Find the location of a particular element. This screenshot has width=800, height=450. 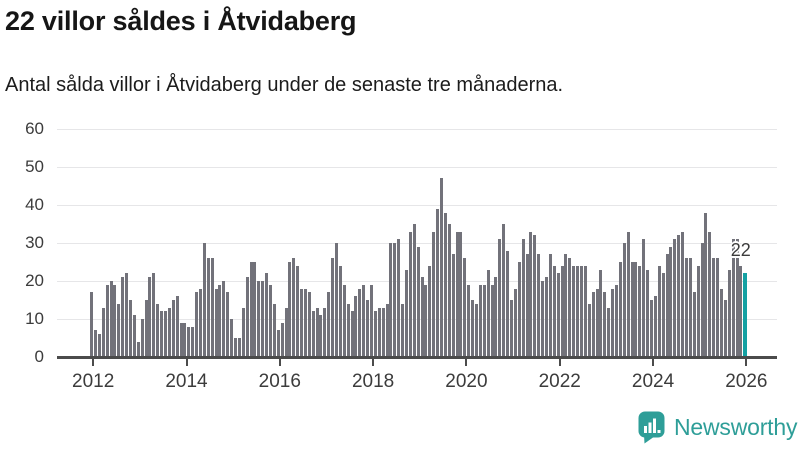

x-axis-label: 2020 is located at coordinates (466, 381).